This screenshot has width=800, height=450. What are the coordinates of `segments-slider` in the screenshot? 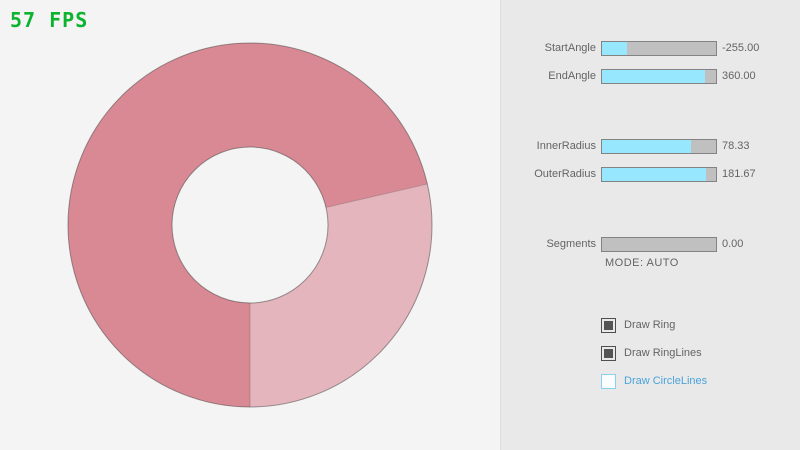 It's located at (659, 244).